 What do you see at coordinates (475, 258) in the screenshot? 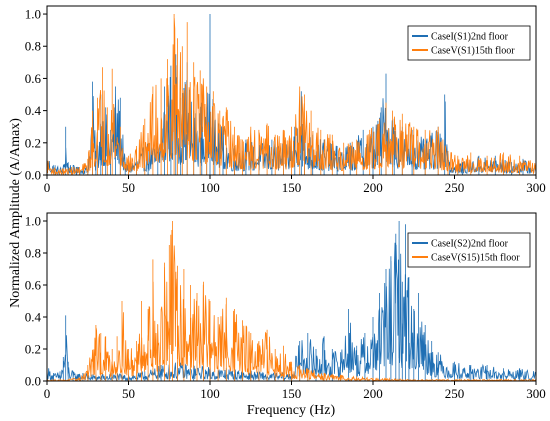
I see `legend-label: CaseV(S15)15th floor` at bounding box center [475, 258].